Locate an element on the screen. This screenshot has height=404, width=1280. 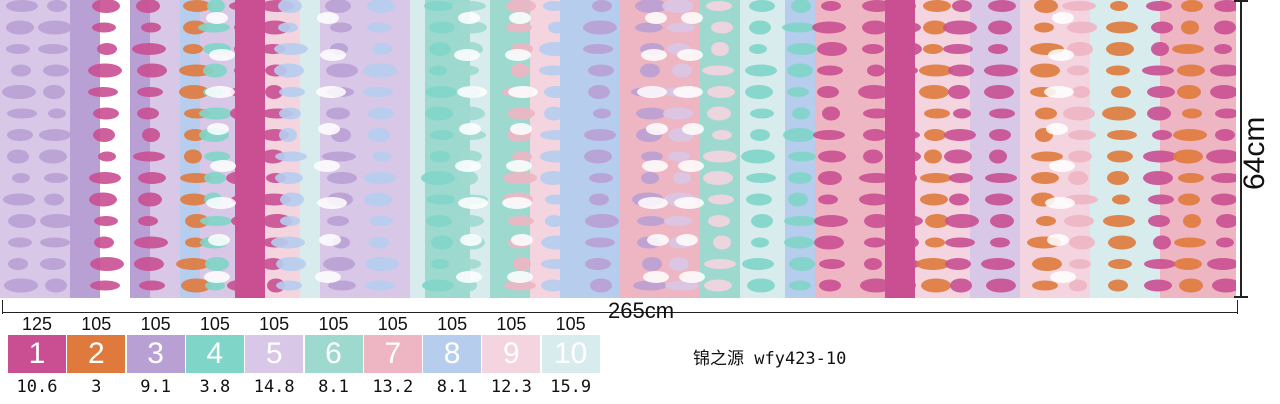
pattern-band is located at coordinates (590, 149).